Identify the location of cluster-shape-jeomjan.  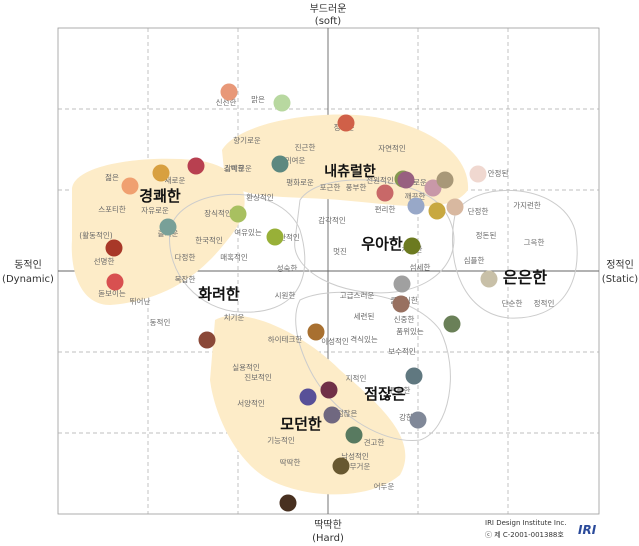
(373, 366).